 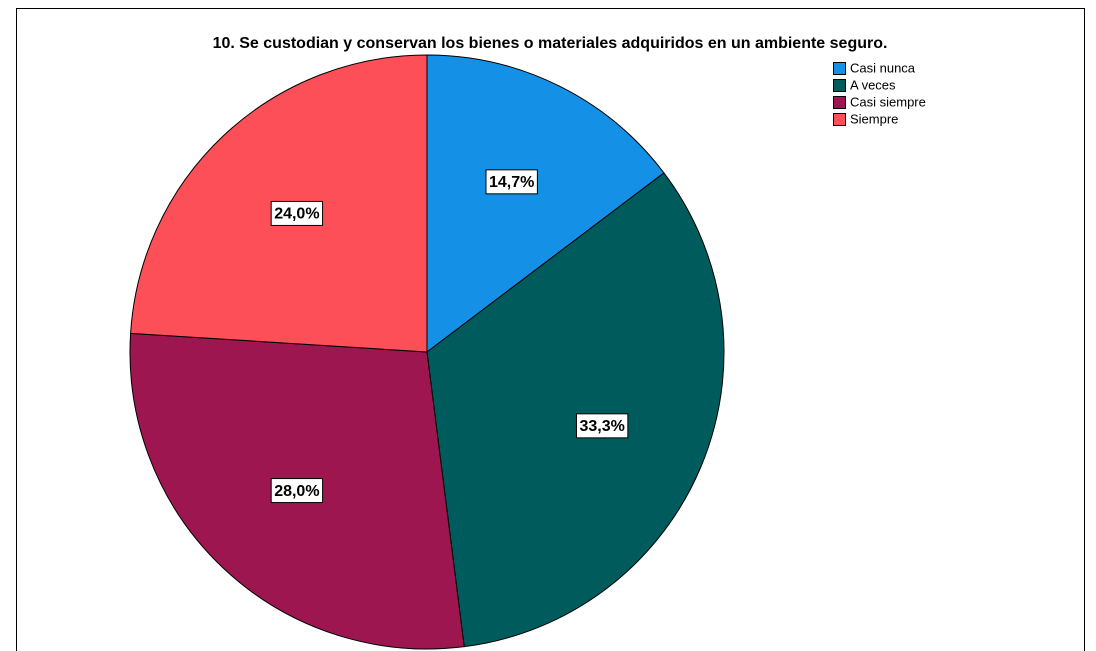 I want to click on legend-label: Casi nunca, so click(x=883, y=67).